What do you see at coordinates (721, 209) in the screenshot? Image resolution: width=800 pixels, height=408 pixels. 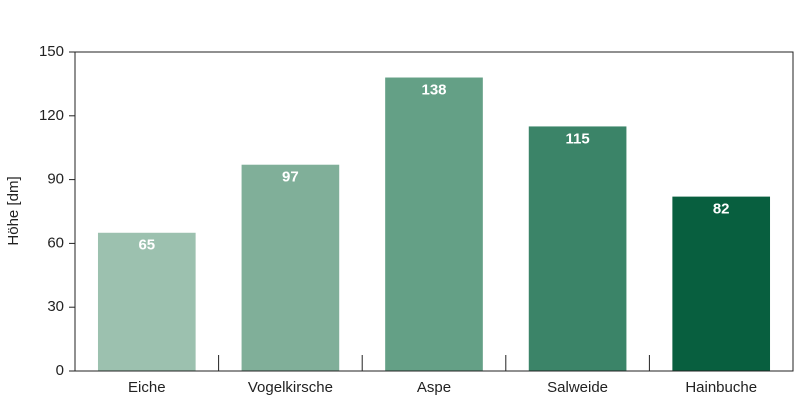 I see `data-label: 82` at bounding box center [721, 209].